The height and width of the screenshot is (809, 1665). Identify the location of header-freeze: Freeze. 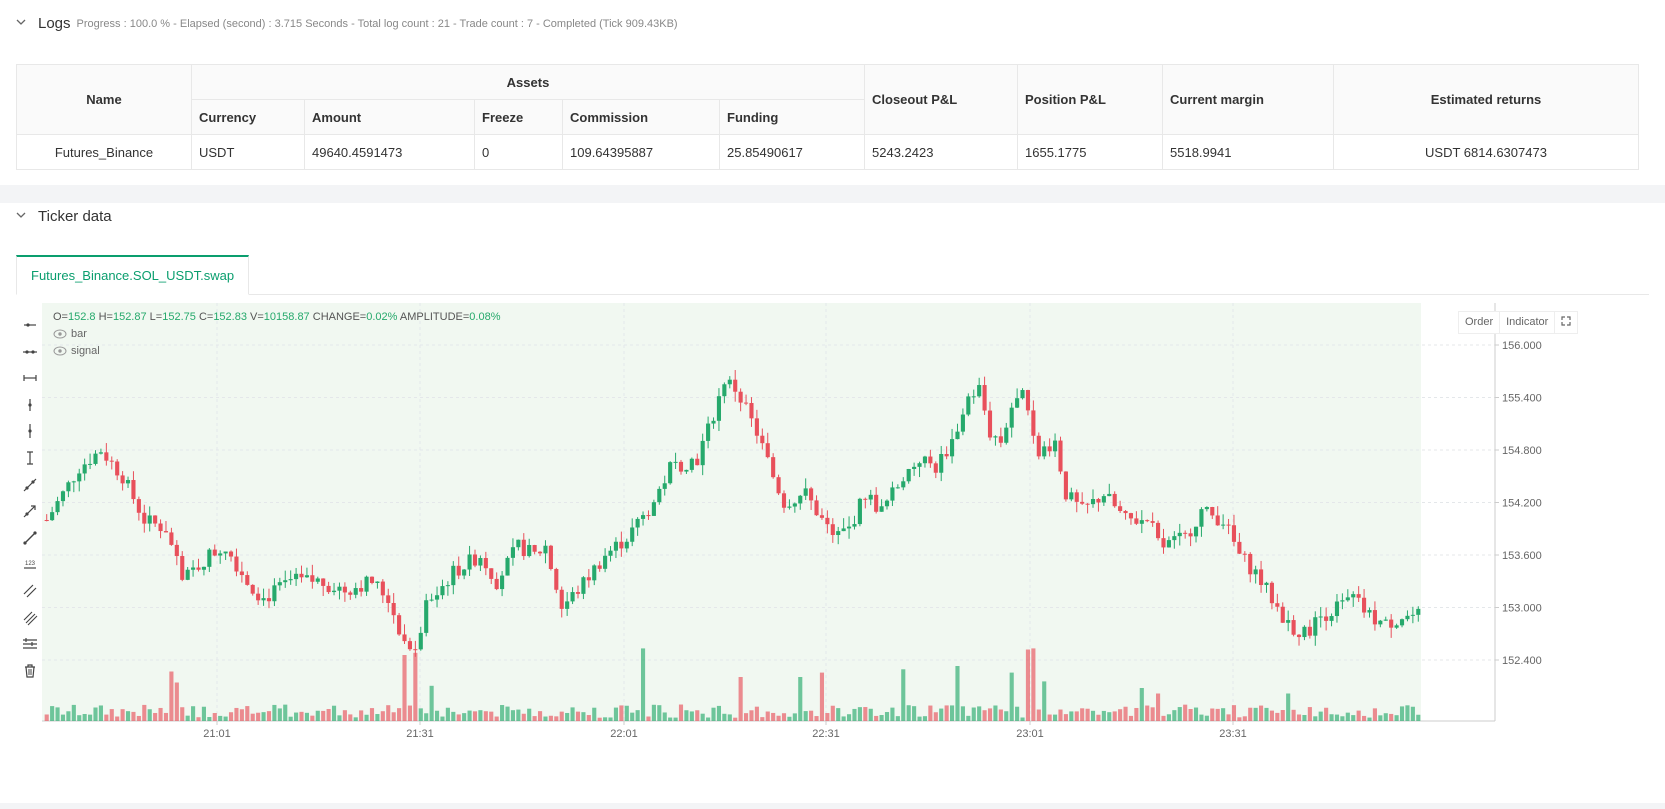
(518, 117).